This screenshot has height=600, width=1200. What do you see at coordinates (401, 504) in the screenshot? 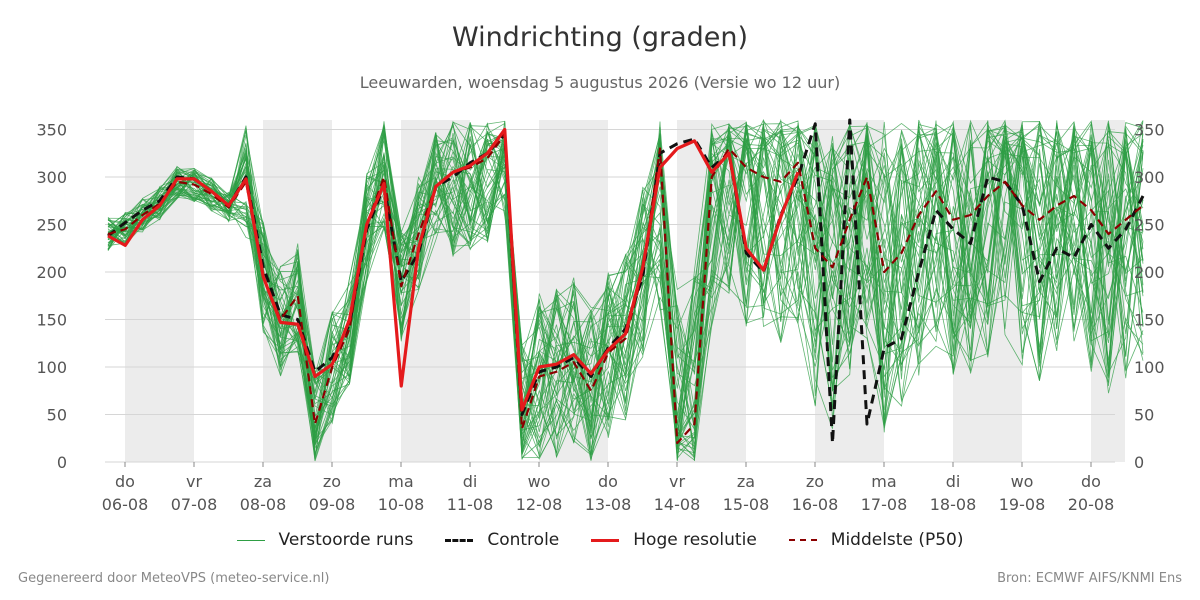
I see `x-tick-date: 10-08` at bounding box center [401, 504].